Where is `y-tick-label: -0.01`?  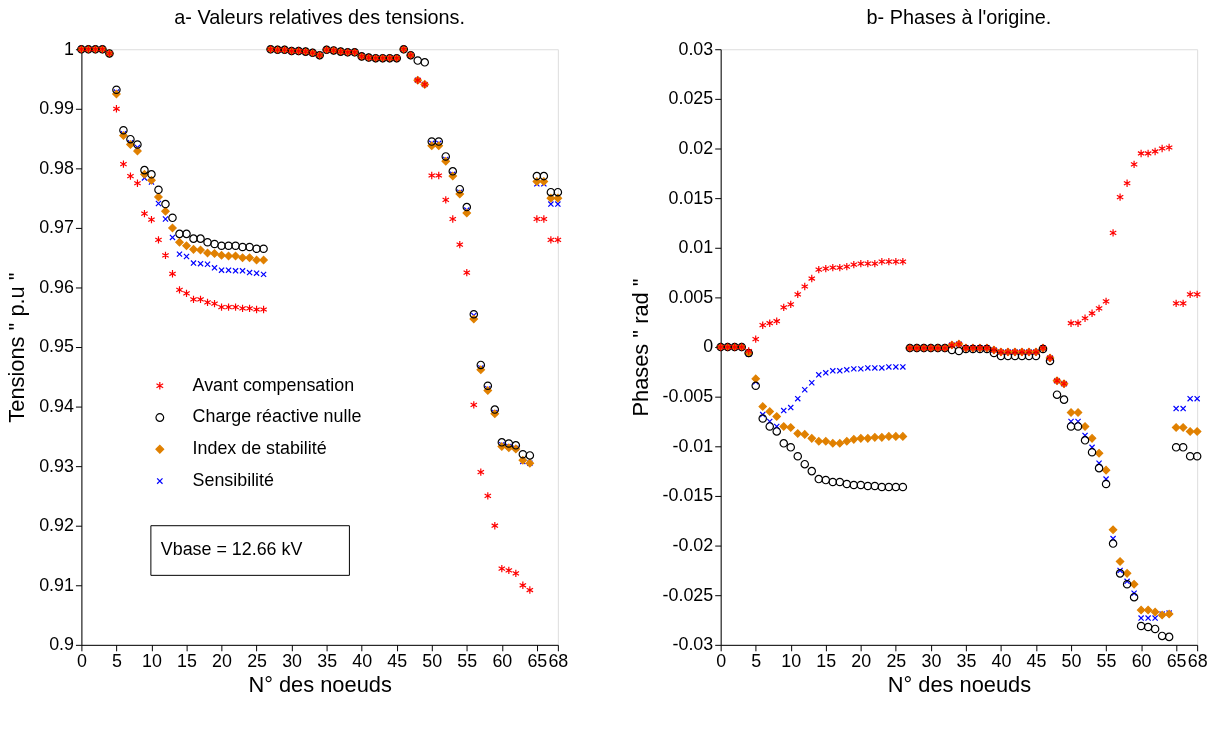
y-tick-label: -0.01 is located at coordinates (693, 445).